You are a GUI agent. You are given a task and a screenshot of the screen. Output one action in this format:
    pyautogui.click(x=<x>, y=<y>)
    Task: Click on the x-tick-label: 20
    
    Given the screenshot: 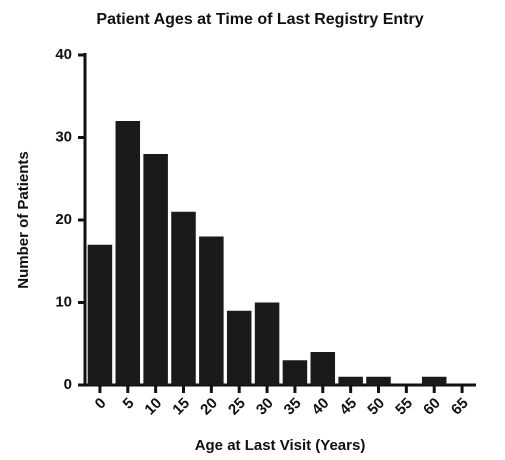 What is the action you would take?
    pyautogui.click(x=209, y=407)
    